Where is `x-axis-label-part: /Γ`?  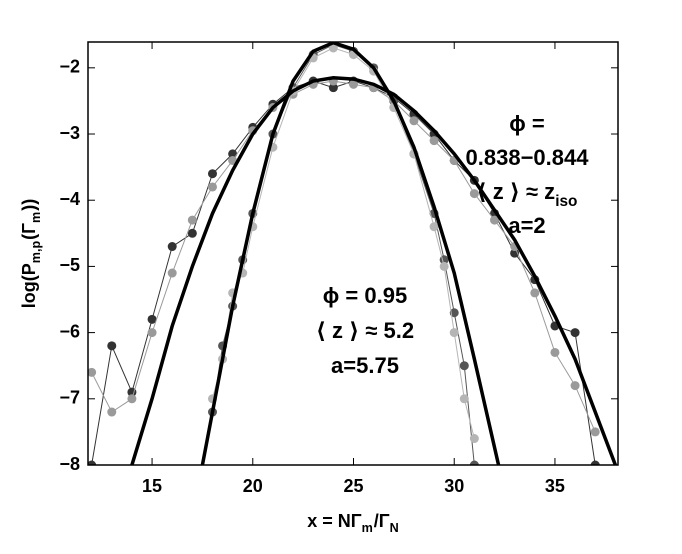
x-axis-label-part: /Γ is located at coordinates (382, 521).